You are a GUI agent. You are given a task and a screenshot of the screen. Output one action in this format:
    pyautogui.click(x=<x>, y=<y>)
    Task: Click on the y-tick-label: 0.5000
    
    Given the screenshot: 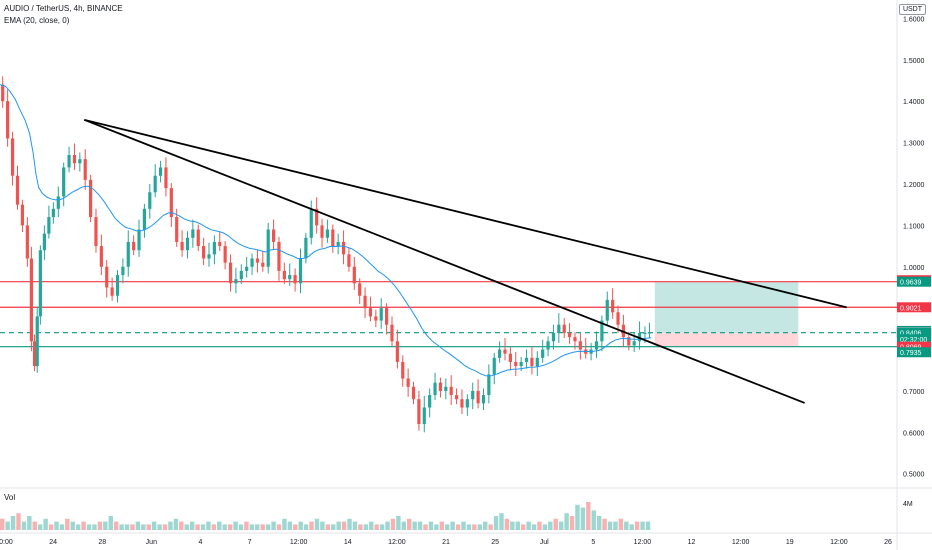 What is the action you would take?
    pyautogui.click(x=914, y=475)
    